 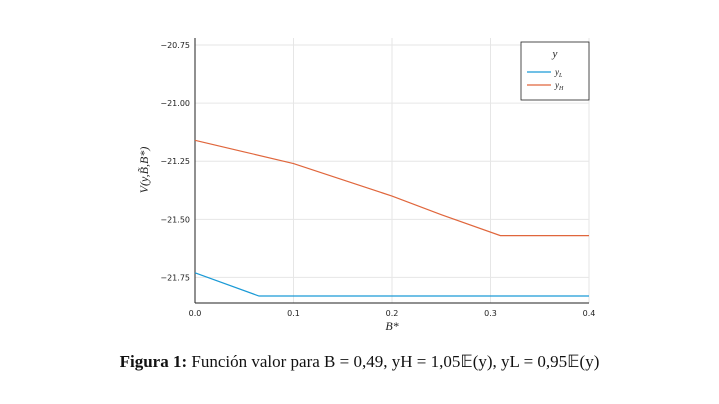 I want to click on y-axis-label: V(y,B̃,B*), so click(x=144, y=170).